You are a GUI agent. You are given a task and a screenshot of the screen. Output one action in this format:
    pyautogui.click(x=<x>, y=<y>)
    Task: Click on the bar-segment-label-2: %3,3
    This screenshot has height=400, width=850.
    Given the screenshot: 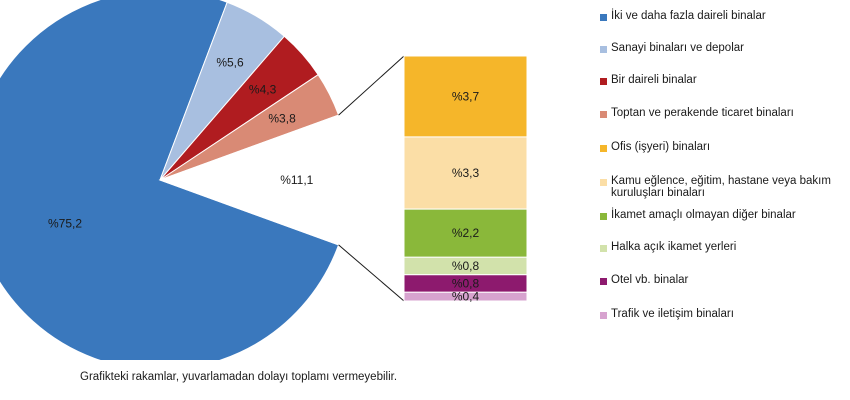 What is the action you would take?
    pyautogui.click(x=466, y=173)
    